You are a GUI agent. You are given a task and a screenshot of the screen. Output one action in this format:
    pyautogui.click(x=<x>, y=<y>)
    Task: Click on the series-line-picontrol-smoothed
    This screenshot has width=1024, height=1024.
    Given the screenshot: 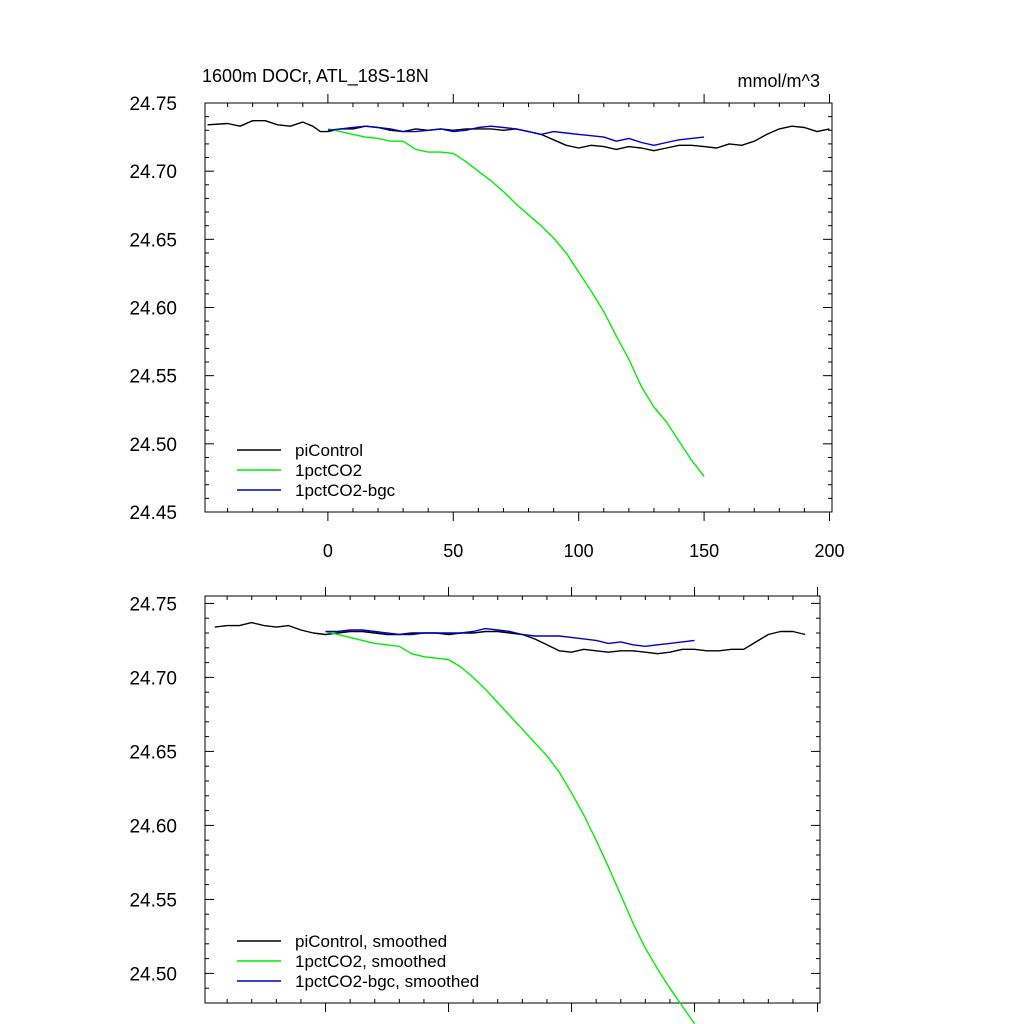 What is the action you would take?
    pyautogui.click(x=510, y=638)
    